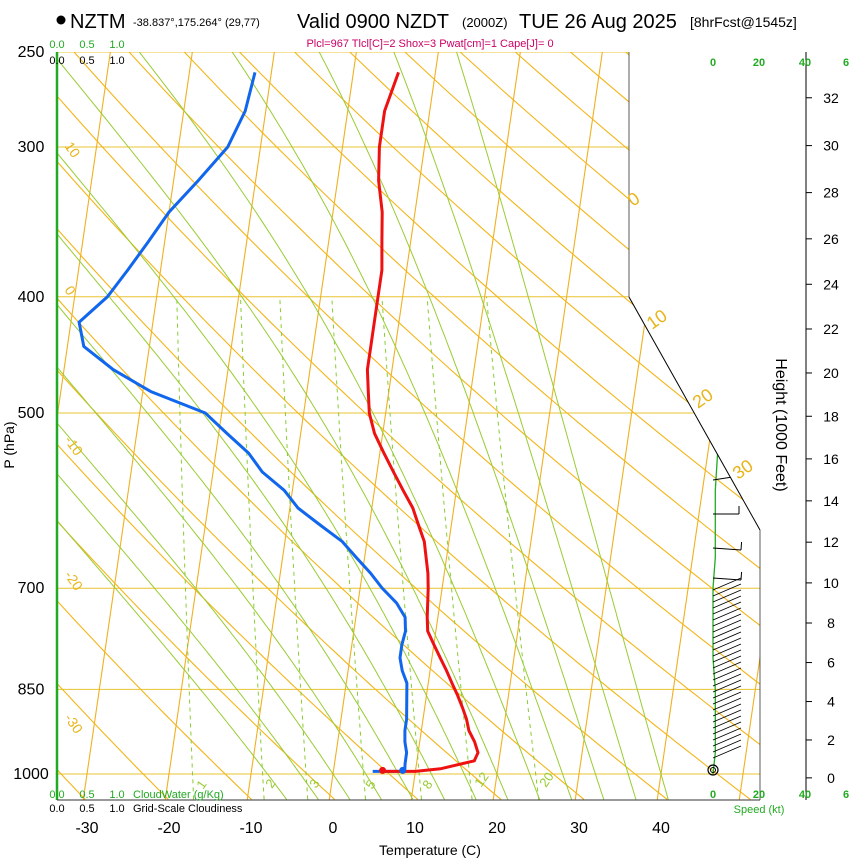 The image size is (850, 860). Describe the element at coordinates (250, 828) in the screenshot. I see `temp-tick-label: -10` at that location.